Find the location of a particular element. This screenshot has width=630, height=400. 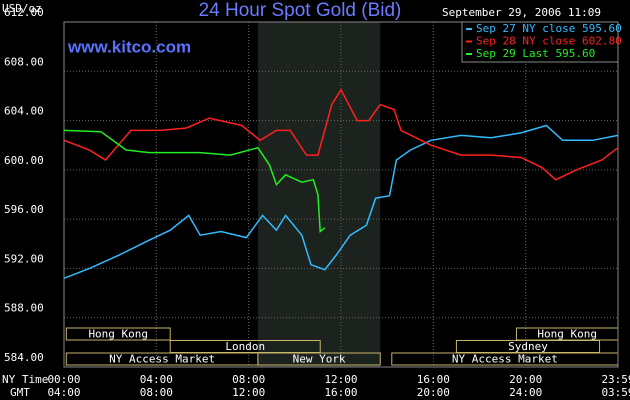

legend-box is located at coordinates (540, 42).